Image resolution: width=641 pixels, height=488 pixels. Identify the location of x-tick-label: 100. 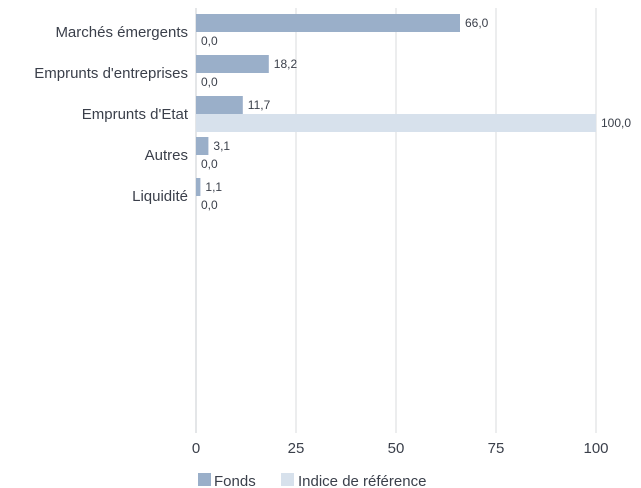
(595, 448).